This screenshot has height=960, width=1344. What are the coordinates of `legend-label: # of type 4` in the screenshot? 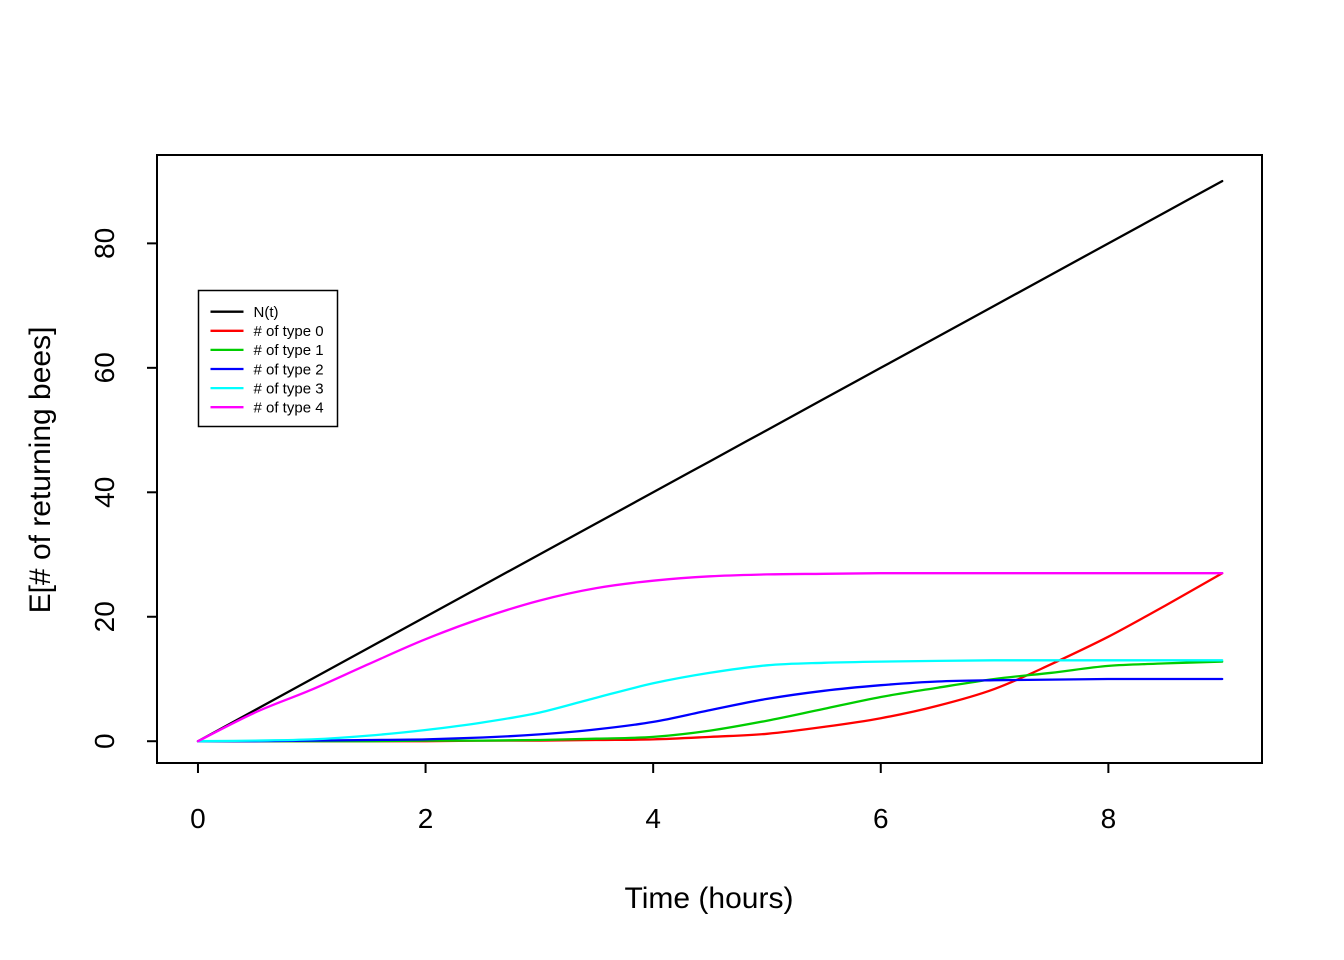 It's located at (289, 408).